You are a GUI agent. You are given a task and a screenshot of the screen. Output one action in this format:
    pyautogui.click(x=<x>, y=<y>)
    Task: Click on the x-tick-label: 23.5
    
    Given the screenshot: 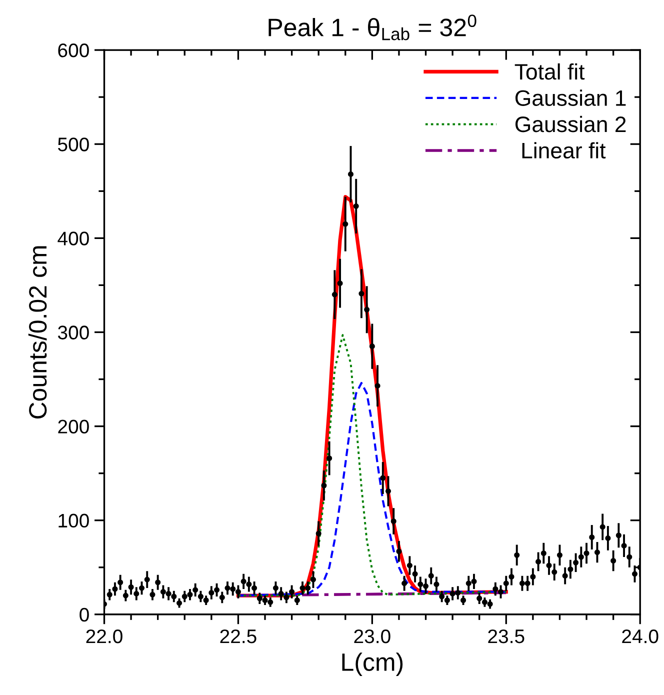 What is the action you would take?
    pyautogui.click(x=506, y=636)
    